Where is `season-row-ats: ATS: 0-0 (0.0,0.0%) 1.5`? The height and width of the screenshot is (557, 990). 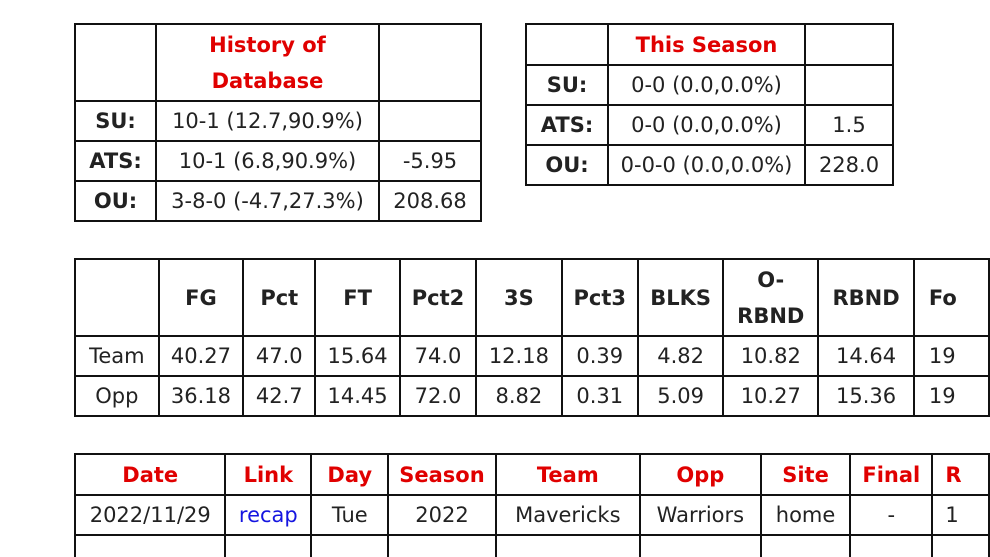 season-row-ats: ATS: 0-0 (0.0,0.0%) 1.5 is located at coordinates (709, 125).